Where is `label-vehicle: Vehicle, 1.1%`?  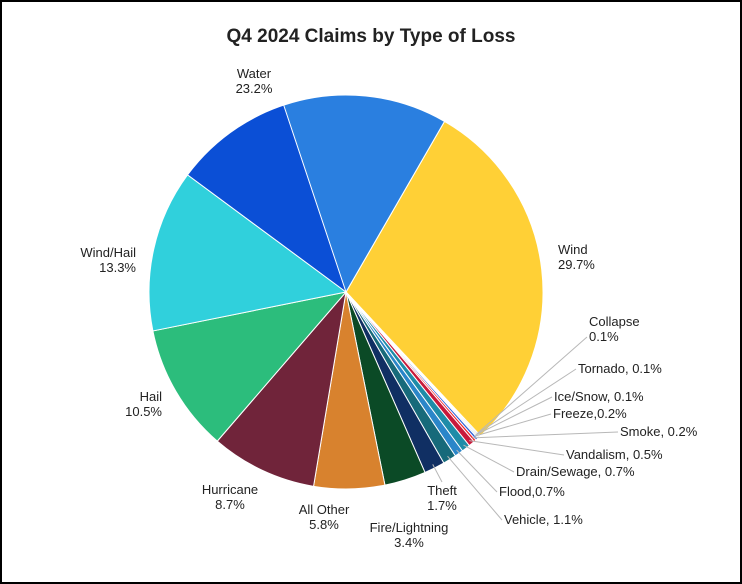 label-vehicle: Vehicle, 1.1% is located at coordinates (543, 519).